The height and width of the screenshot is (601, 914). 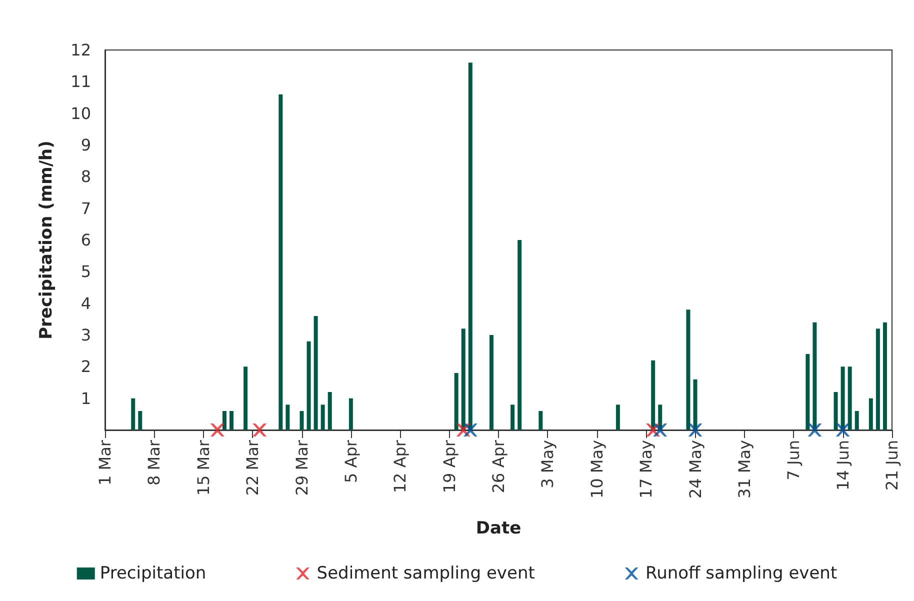 What do you see at coordinates (695, 469) in the screenshot?
I see `x-tick-label: 24 May` at bounding box center [695, 469].